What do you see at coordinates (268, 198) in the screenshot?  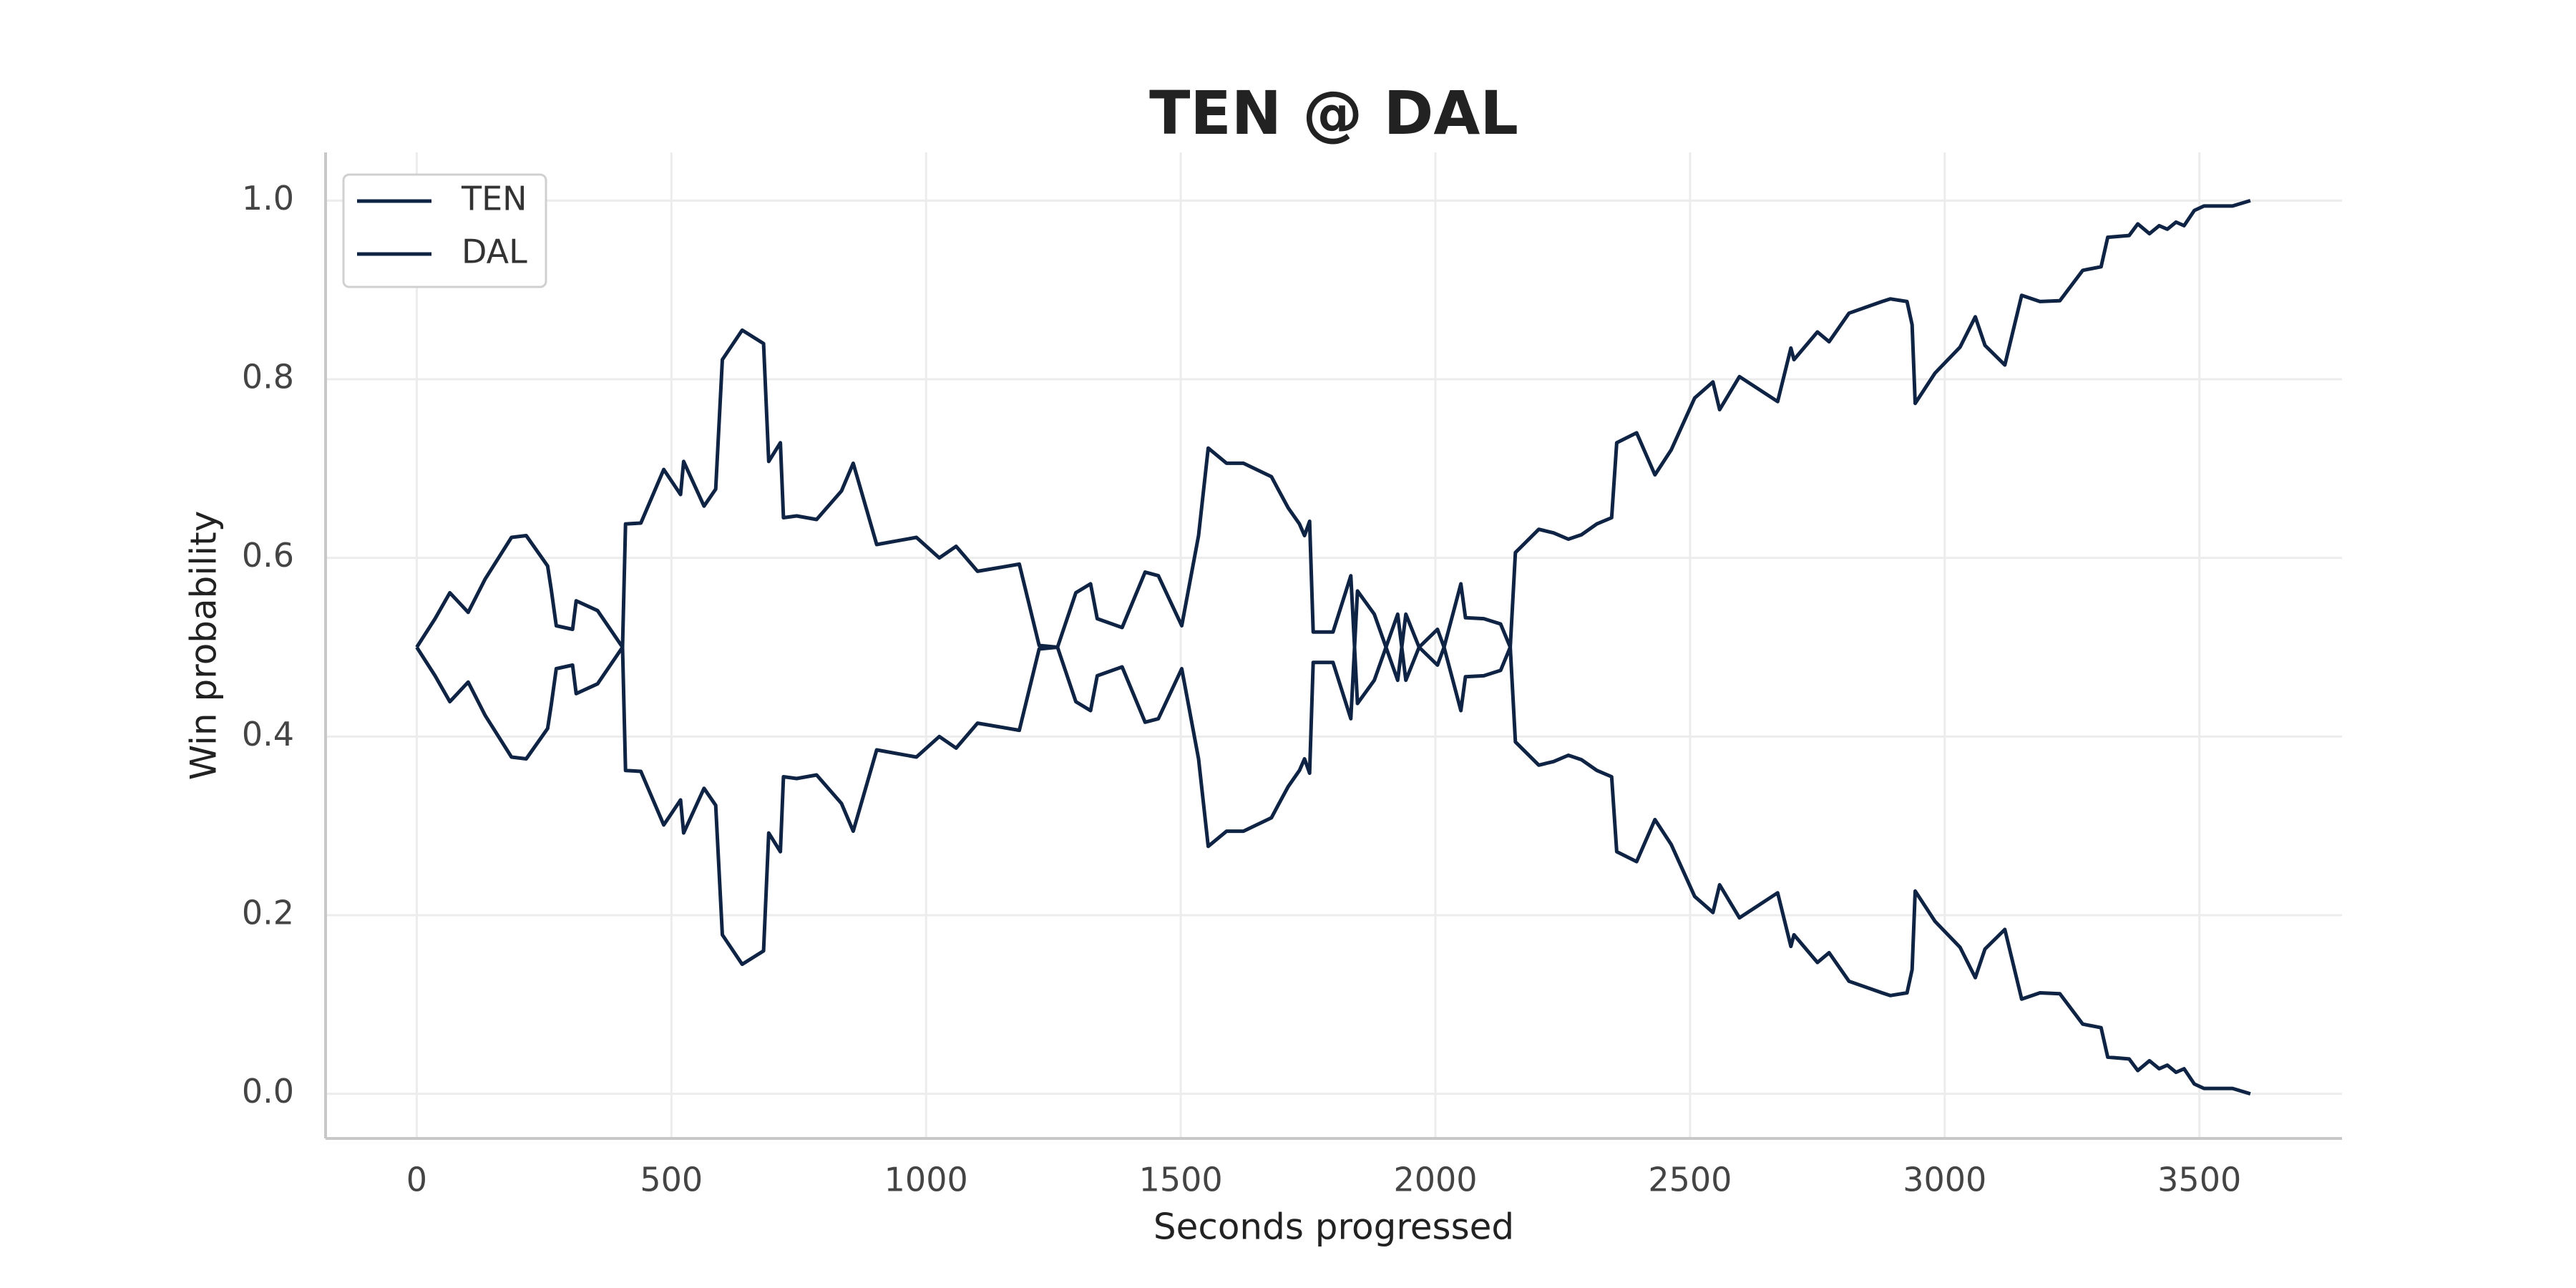 I see `y-tick-label: 1.0` at bounding box center [268, 198].